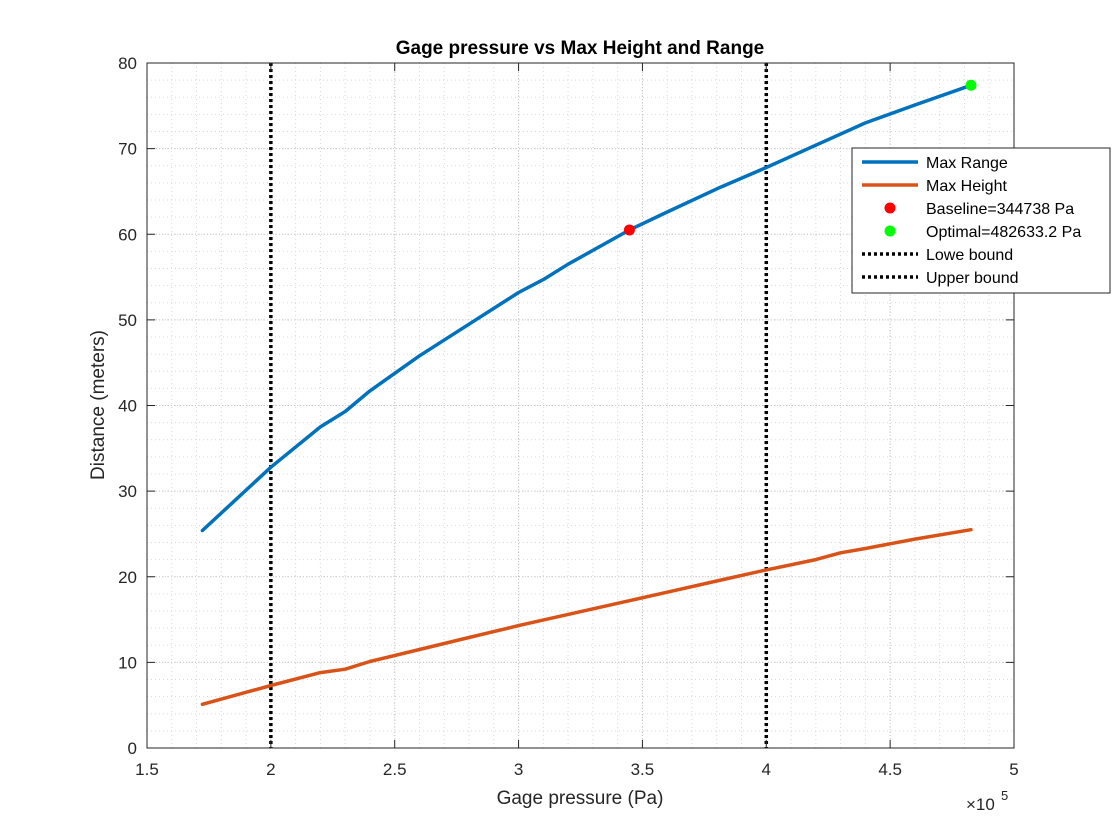  Describe the element at coordinates (127, 662) in the screenshot. I see `y-tick-label: 10` at that location.